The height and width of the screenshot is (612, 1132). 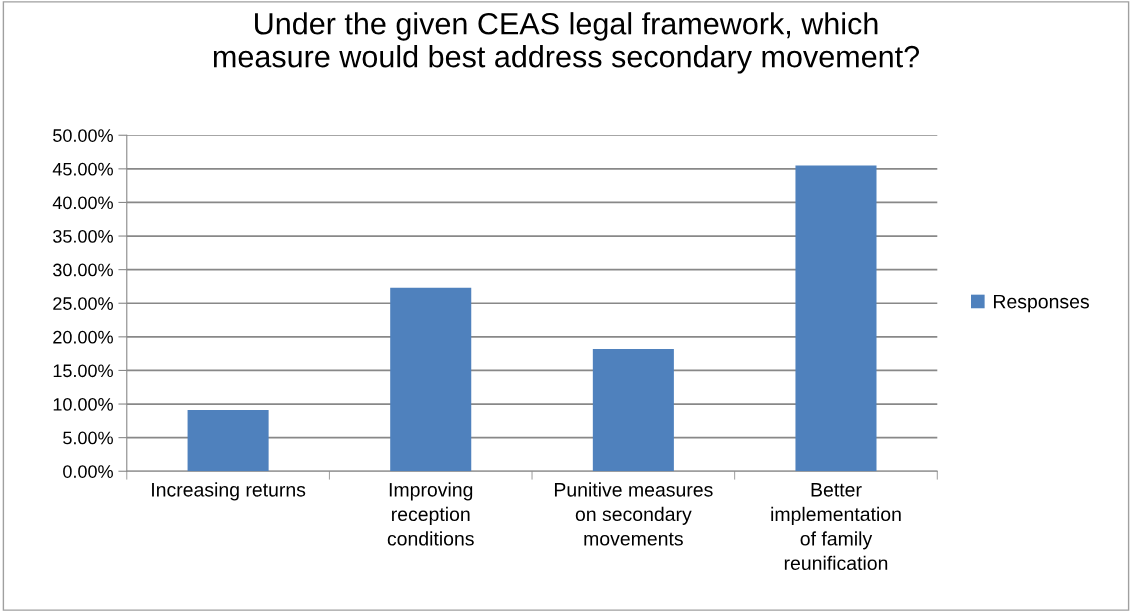 What do you see at coordinates (82, 169) in the screenshot?
I see `y-tick-label: 45.00%` at bounding box center [82, 169].